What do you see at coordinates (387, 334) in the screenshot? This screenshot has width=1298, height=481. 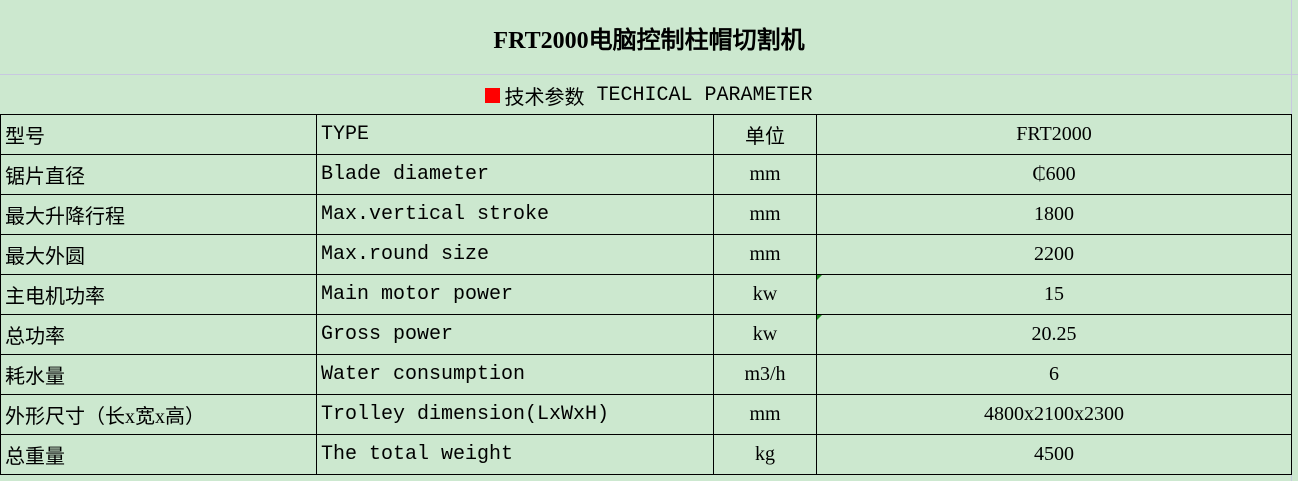 I see `param-name-en-text: Gross power` at bounding box center [387, 334].